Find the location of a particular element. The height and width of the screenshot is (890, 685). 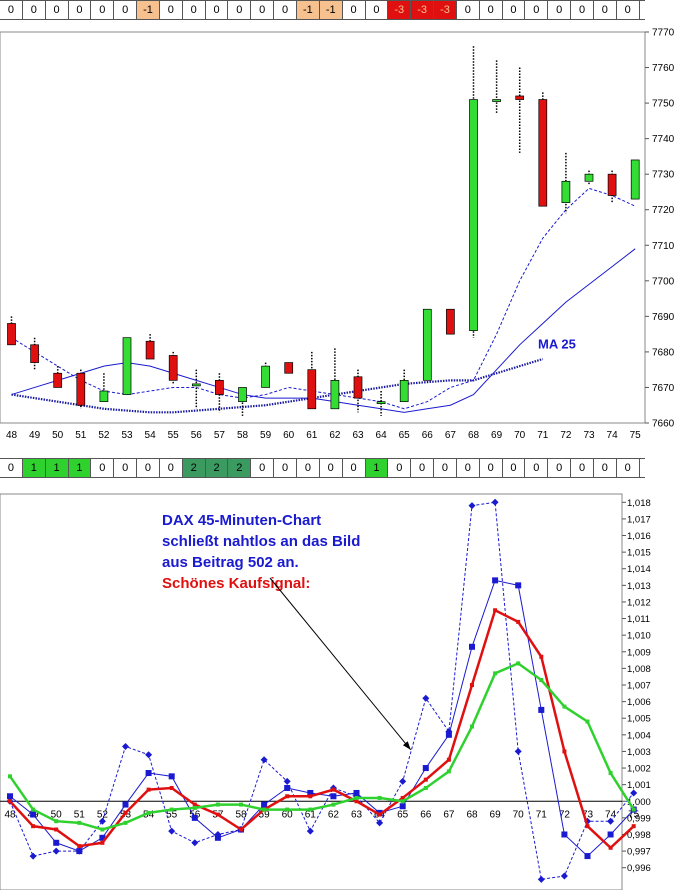

x-tick-label: 51 is located at coordinates (80, 814).